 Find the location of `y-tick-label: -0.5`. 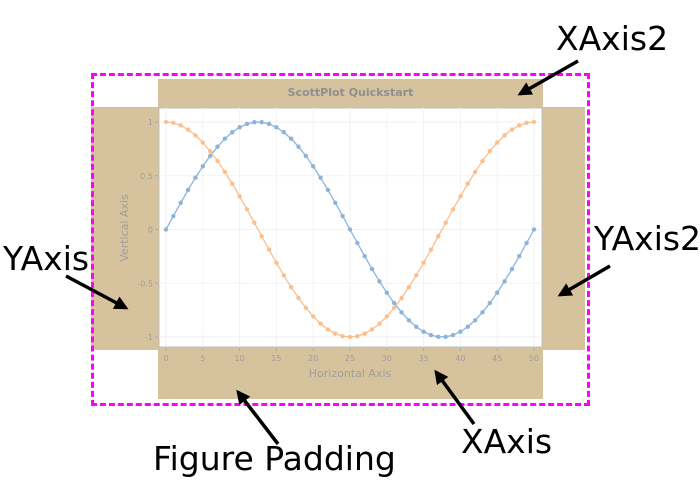

y-tick-label: -0.5 is located at coordinates (145, 283).